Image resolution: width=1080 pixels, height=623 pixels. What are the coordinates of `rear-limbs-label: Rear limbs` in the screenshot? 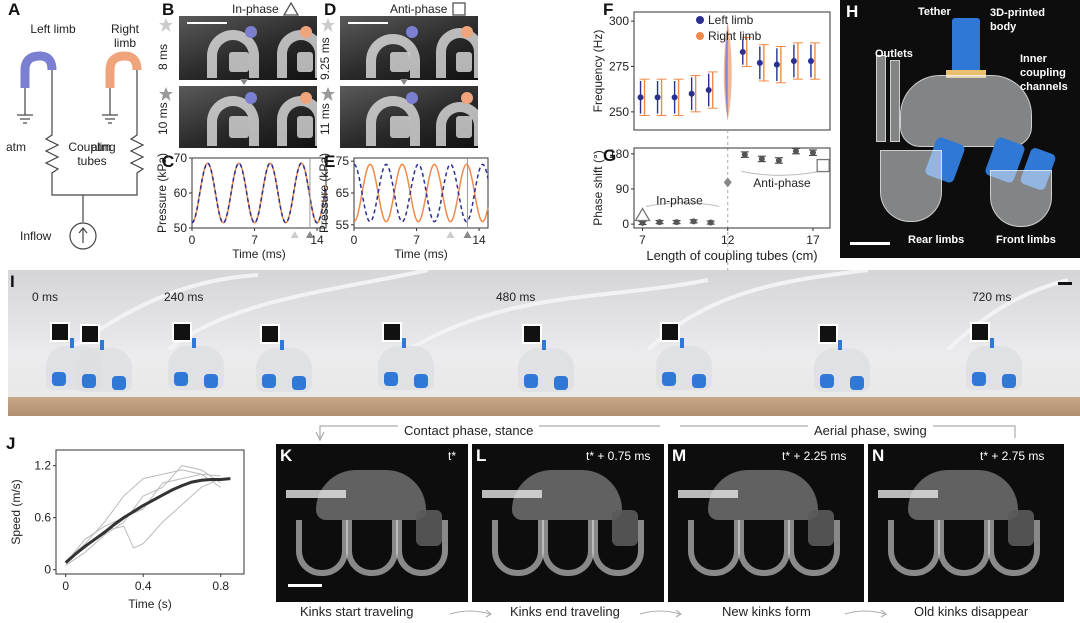 It's located at (936, 240).